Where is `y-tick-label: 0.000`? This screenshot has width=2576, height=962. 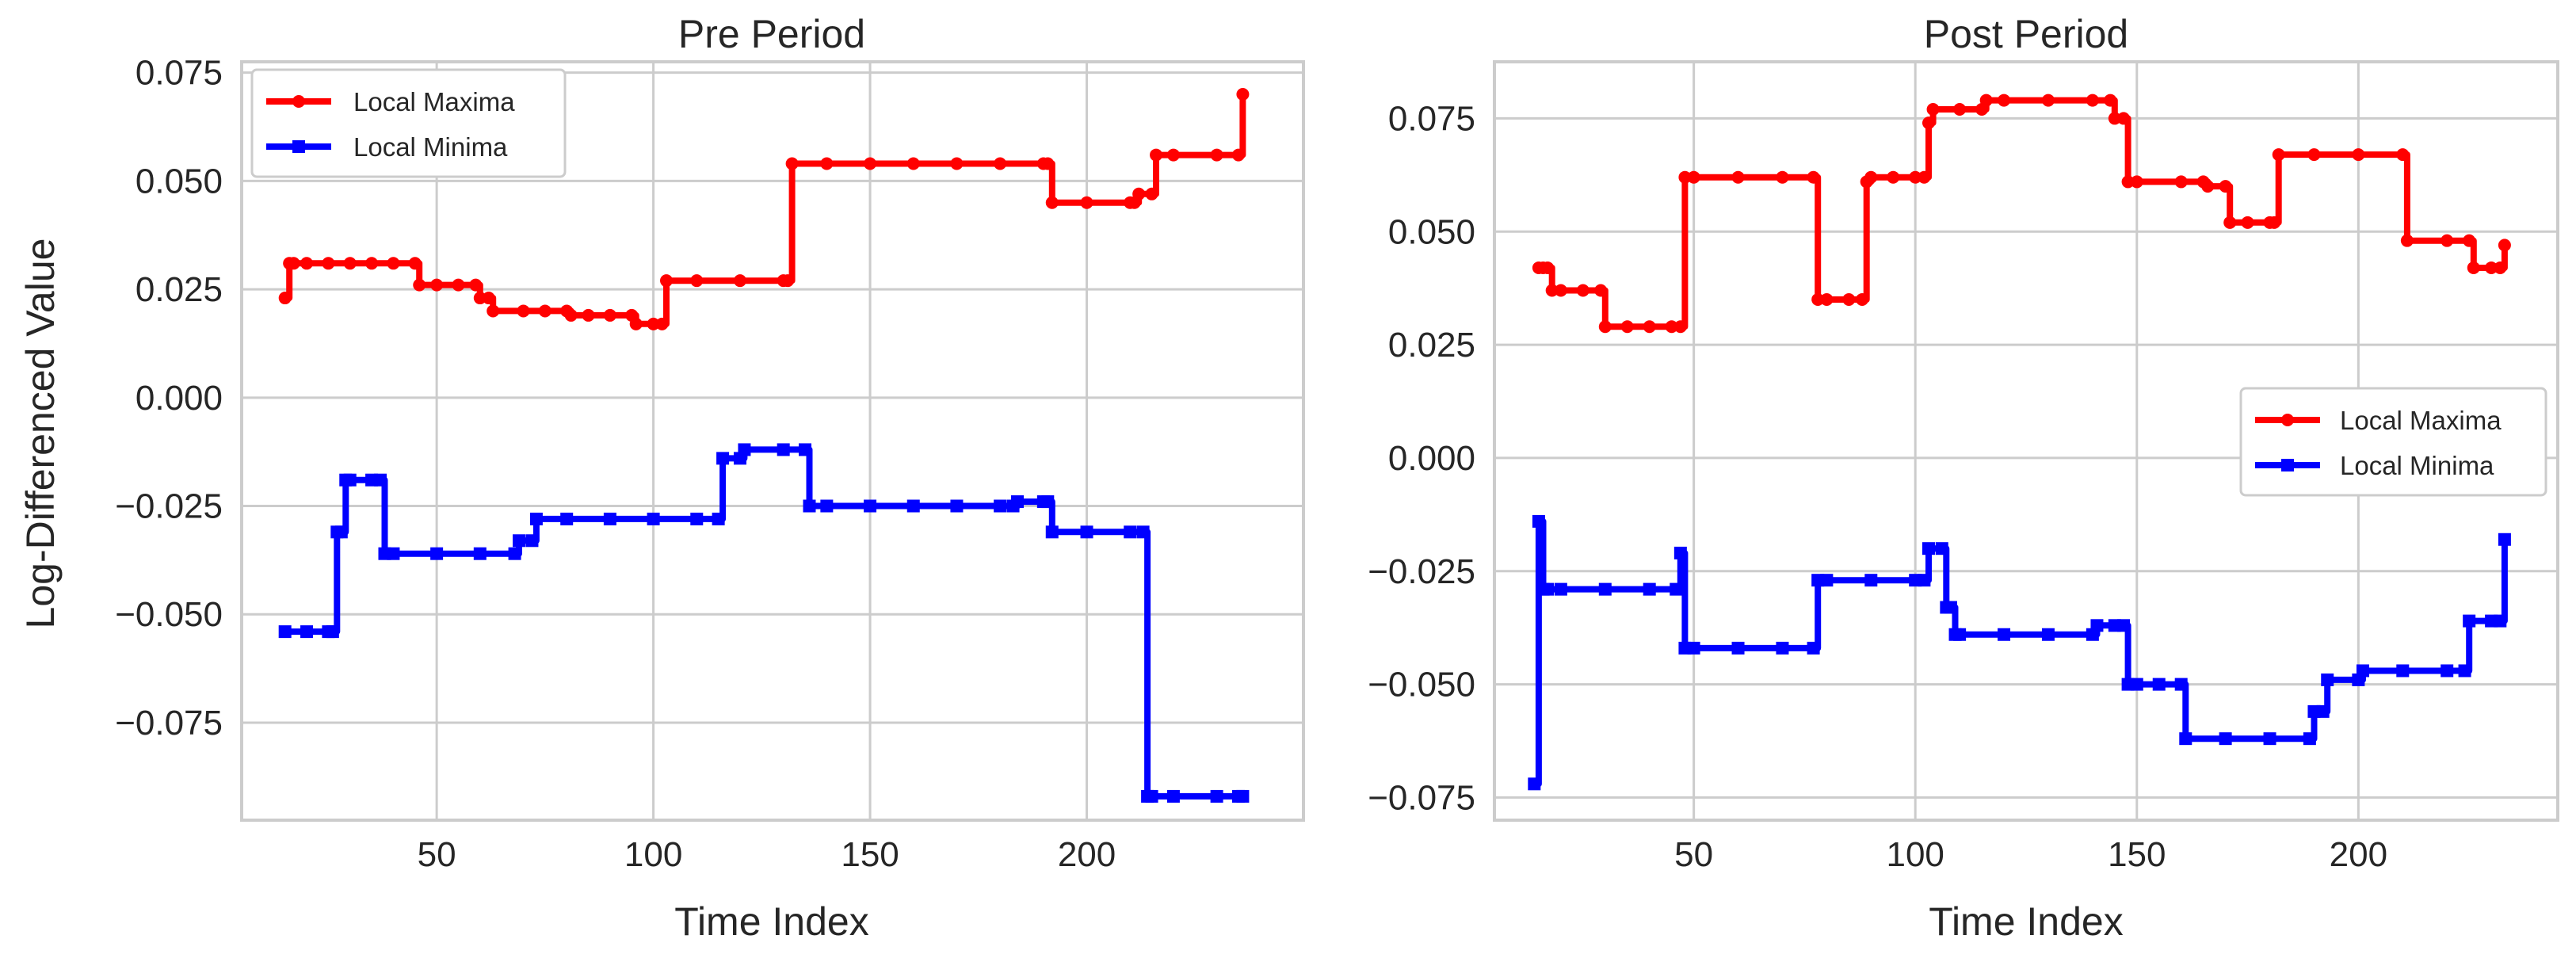
y-tick-label: 0.000 is located at coordinates (179, 398).